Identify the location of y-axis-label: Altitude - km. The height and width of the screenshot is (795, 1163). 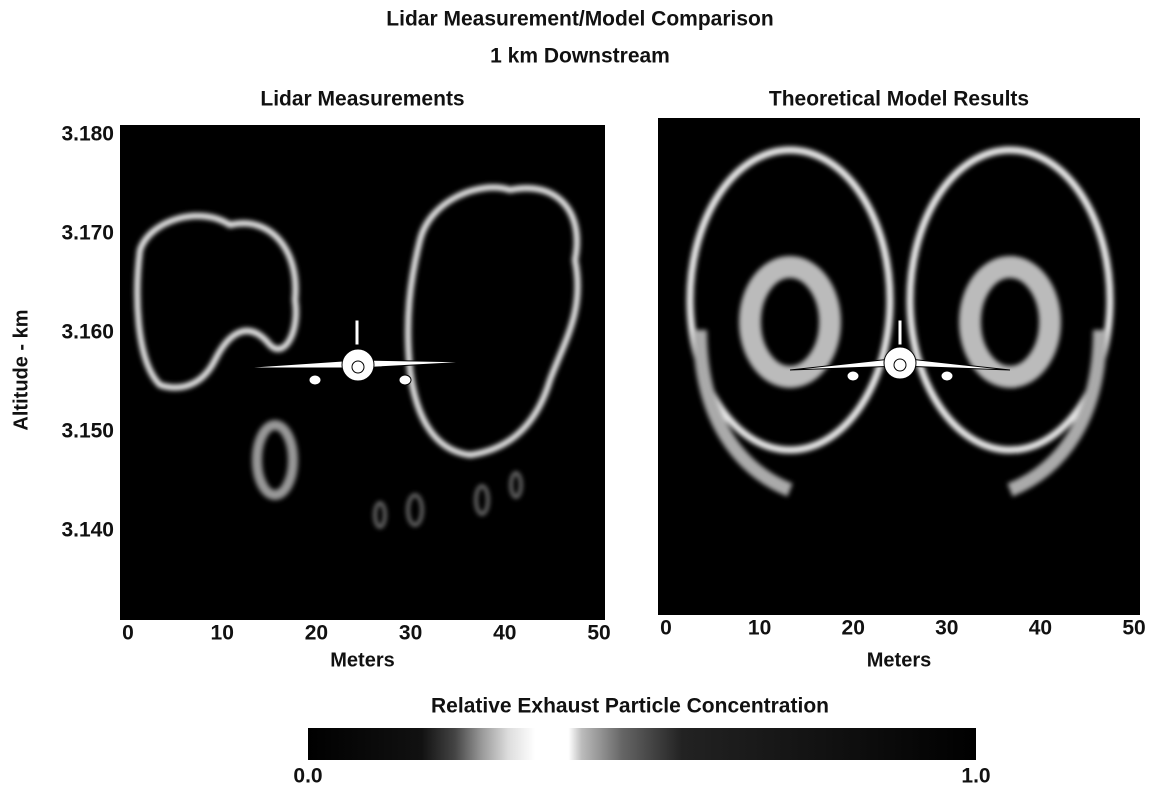
(21, 369).